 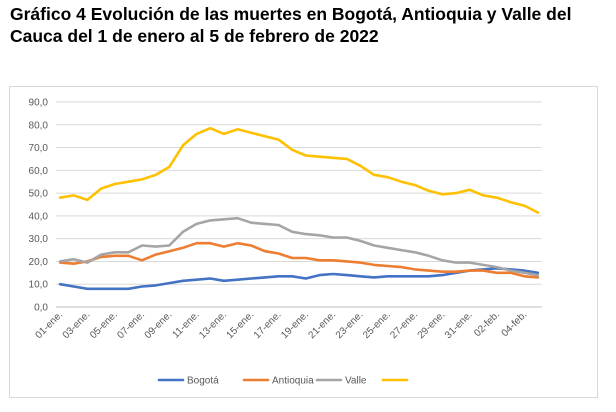 I want to click on x-tick-label: 07-ene., so click(x=131, y=325).